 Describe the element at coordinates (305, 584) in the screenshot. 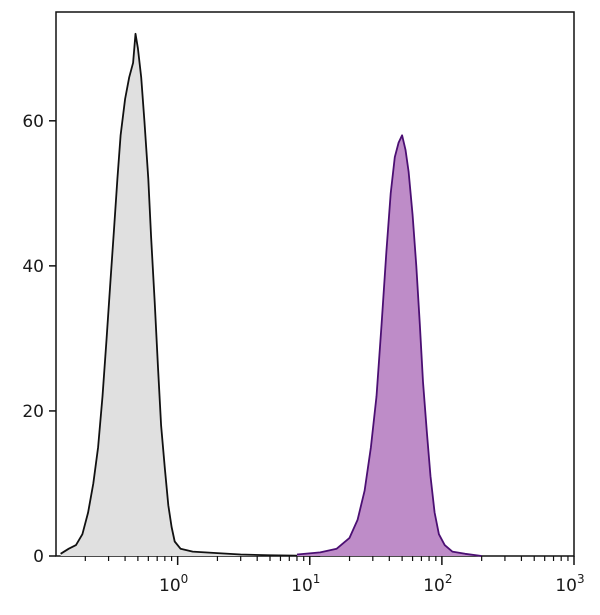

I see `x-tick-label: 10¹` at that location.